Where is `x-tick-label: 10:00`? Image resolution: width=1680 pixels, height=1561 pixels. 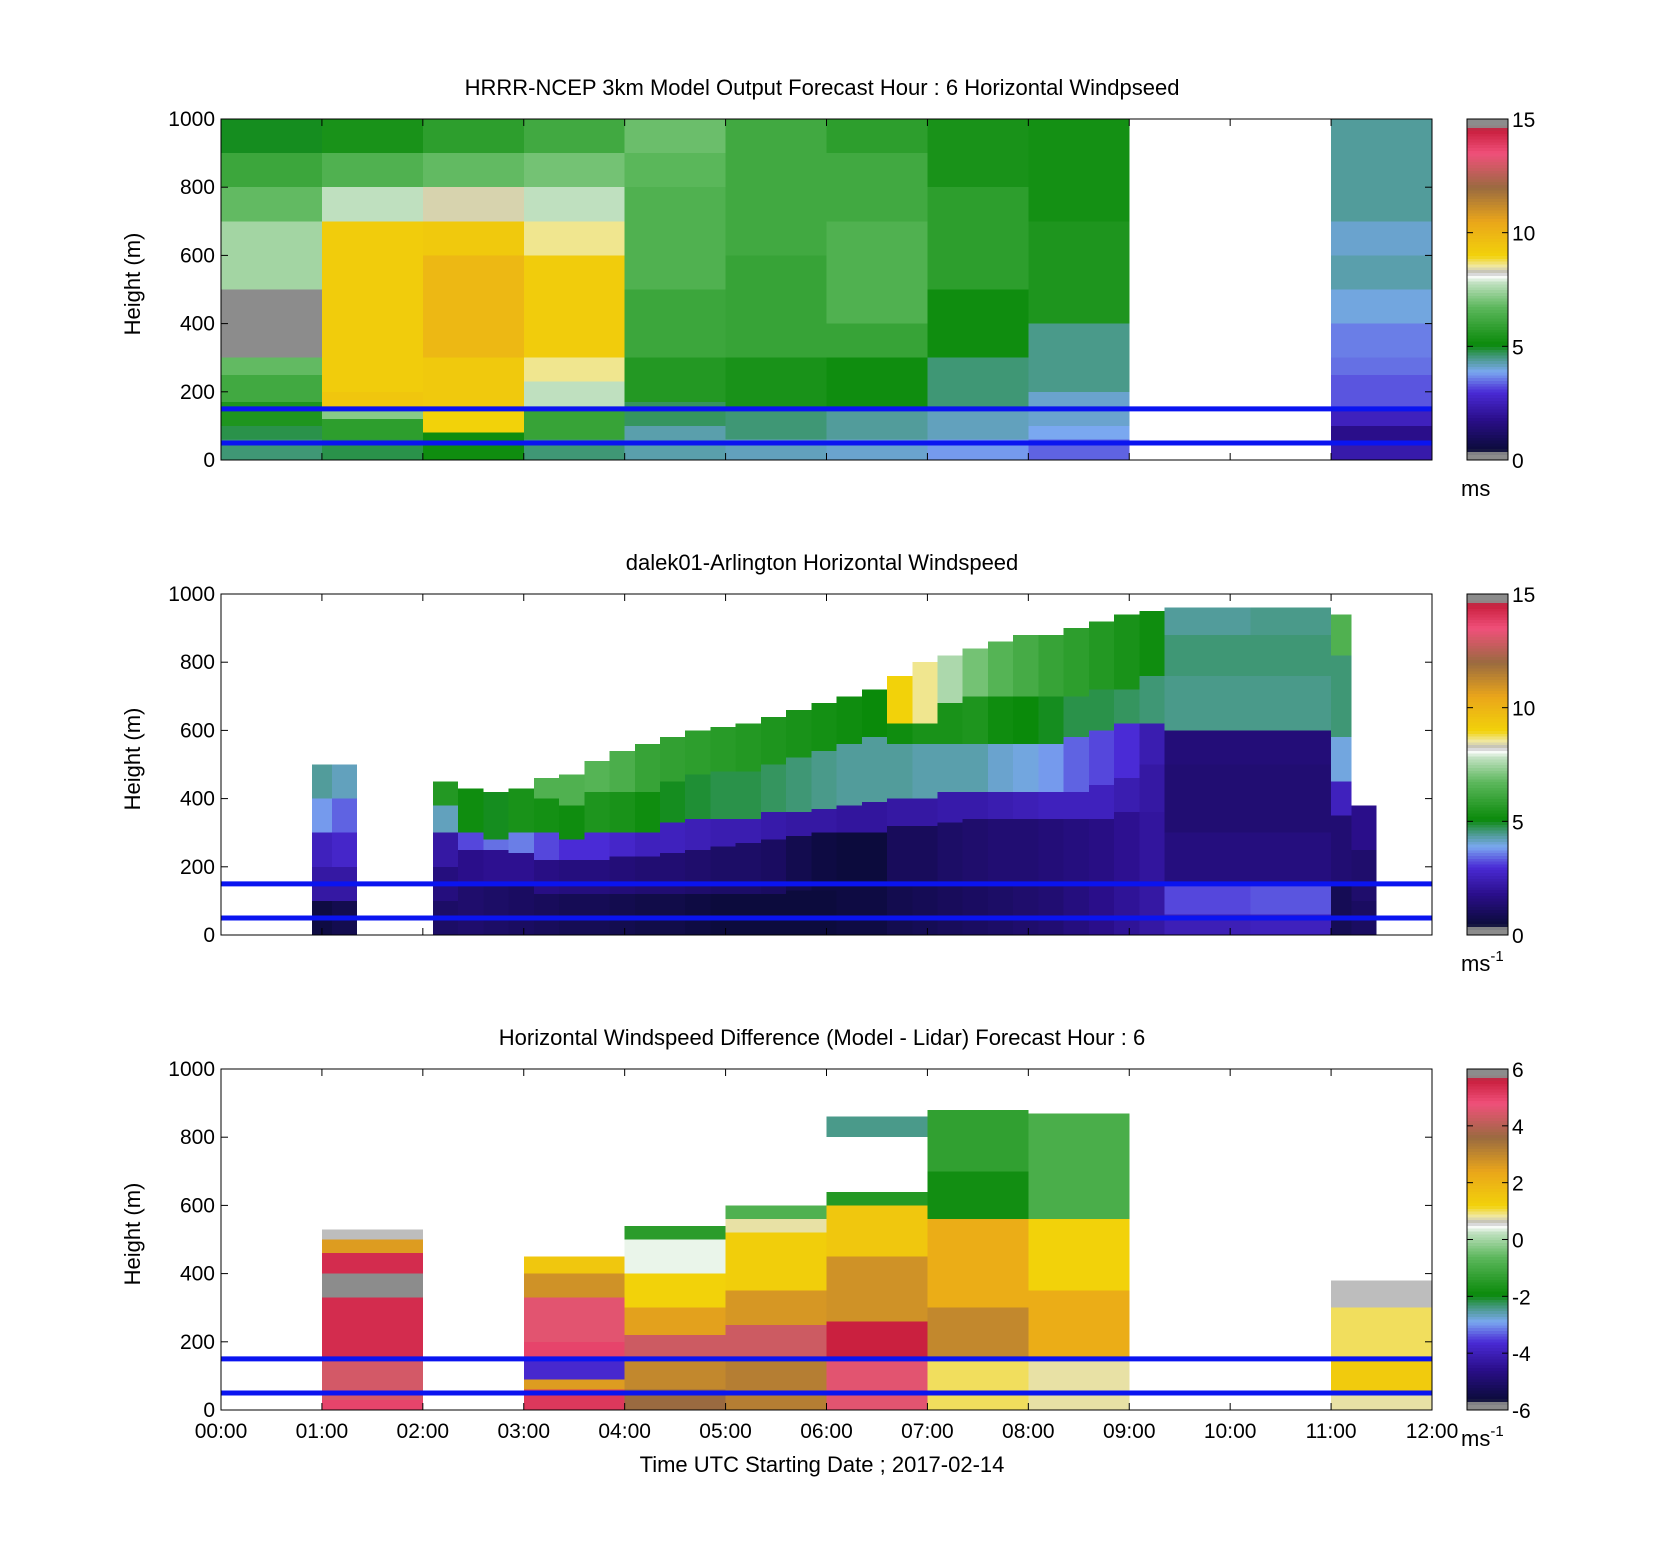
x-tick-label: 10:00 is located at coordinates (1230, 1431).